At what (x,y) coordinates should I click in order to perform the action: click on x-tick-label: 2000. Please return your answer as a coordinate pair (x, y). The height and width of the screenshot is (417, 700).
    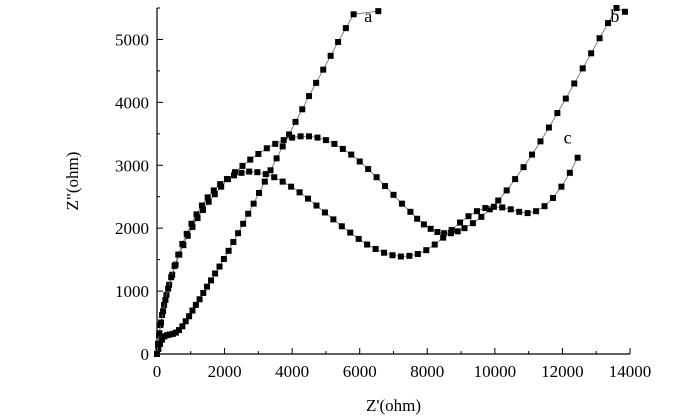
    Looking at the image, I should click on (225, 371).